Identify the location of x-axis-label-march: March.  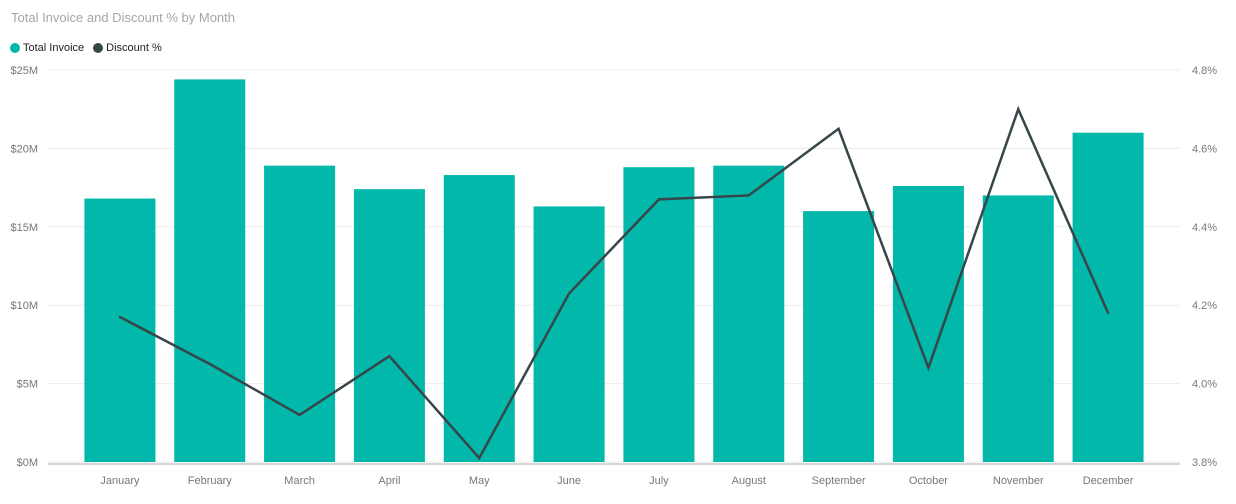
(299, 481).